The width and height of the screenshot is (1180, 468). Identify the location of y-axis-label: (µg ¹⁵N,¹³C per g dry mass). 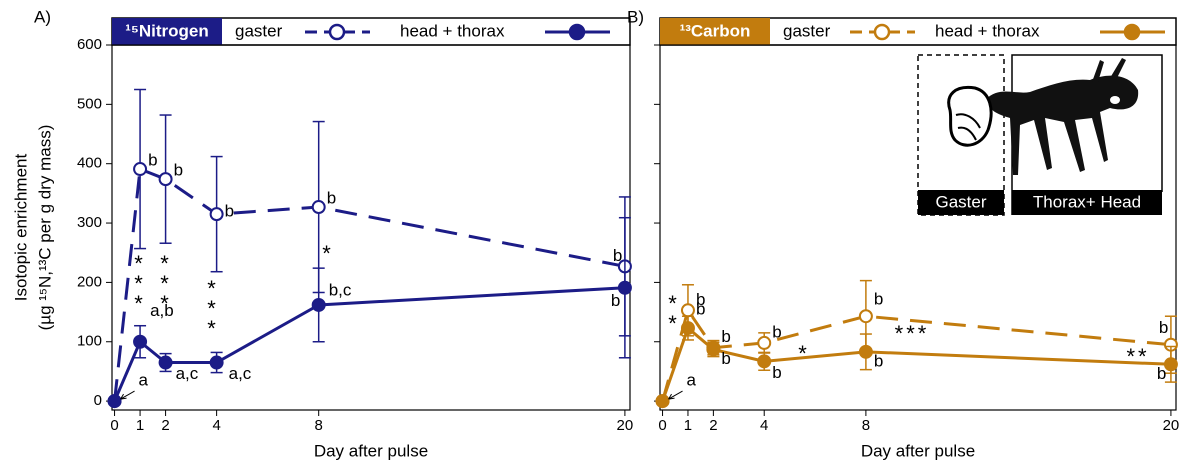
(44, 228).